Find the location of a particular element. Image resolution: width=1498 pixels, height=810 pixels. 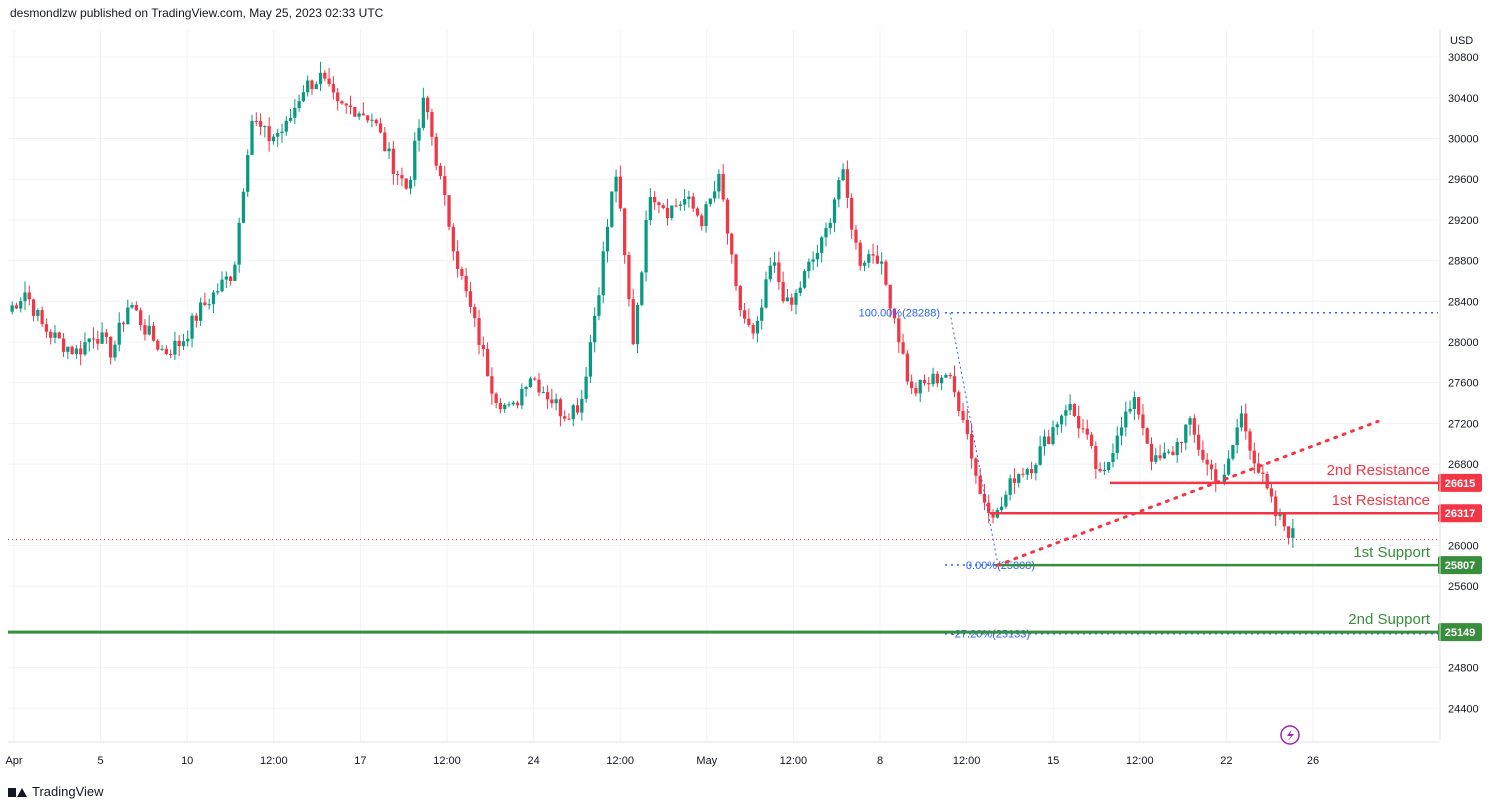

price-tag-label: 26317 is located at coordinates (1460, 514).